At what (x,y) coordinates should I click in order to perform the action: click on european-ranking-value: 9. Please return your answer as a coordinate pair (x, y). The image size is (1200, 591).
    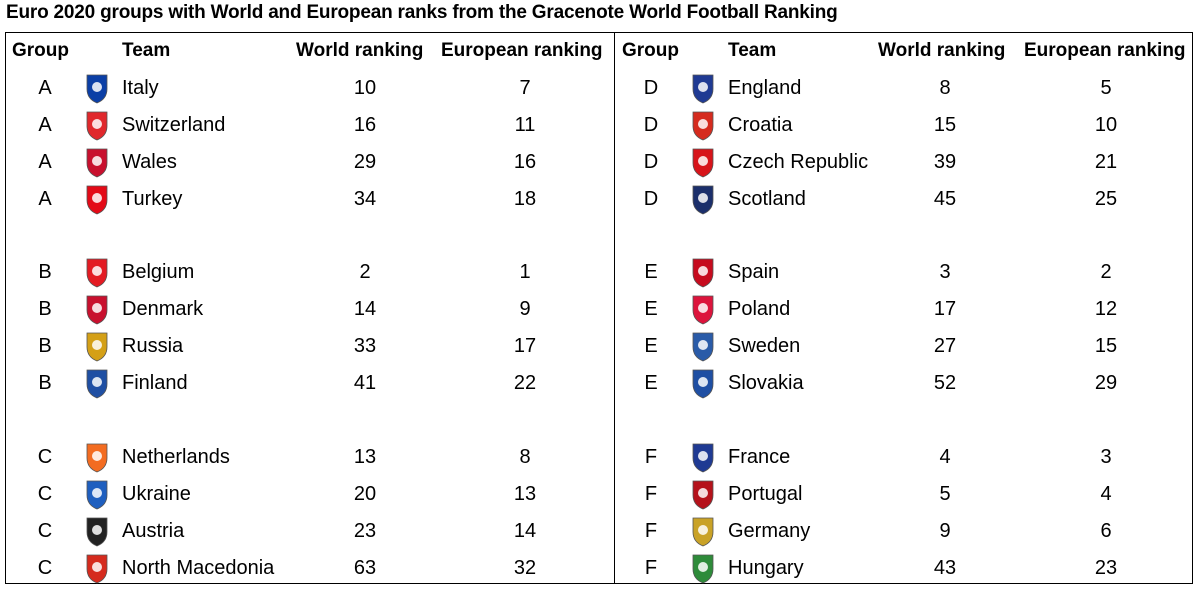
    Looking at the image, I should click on (525, 309).